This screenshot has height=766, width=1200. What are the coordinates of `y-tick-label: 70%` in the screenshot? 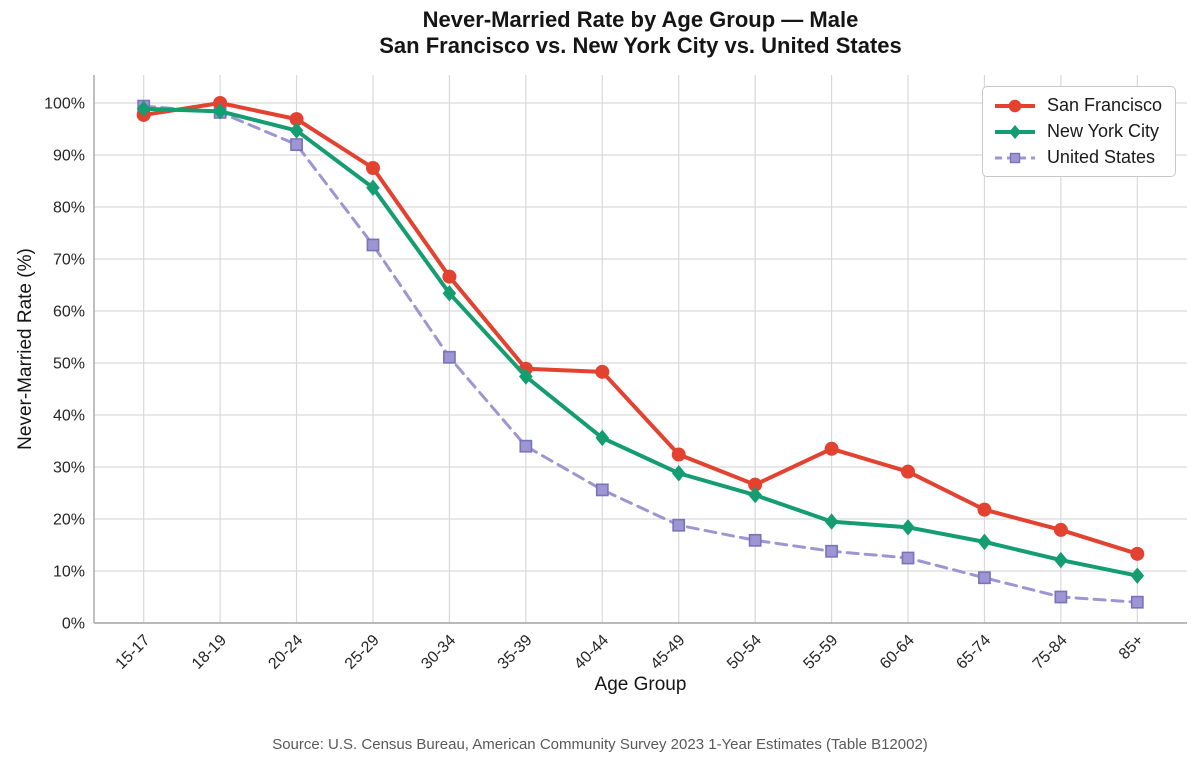 It's located at (69, 260).